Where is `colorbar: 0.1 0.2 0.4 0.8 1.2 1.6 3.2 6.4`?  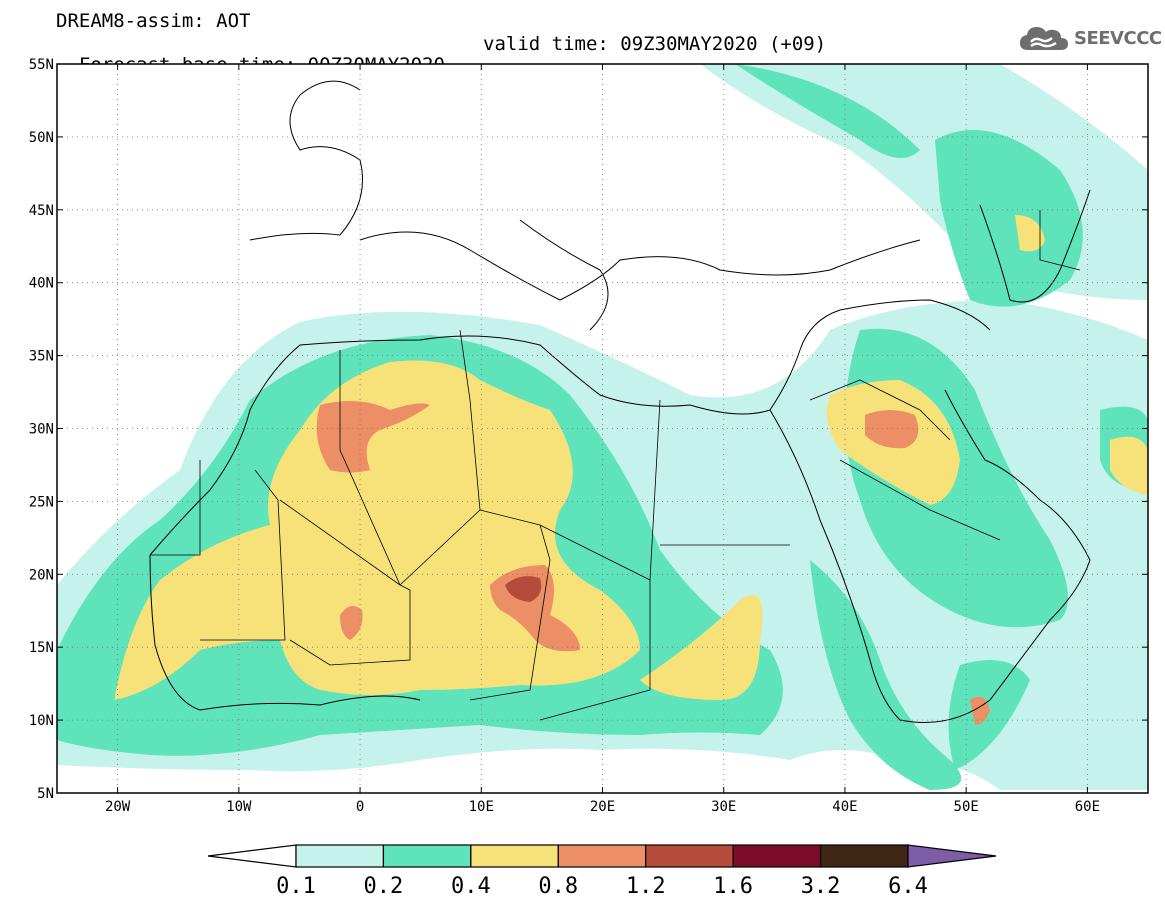
colorbar: 0.1 0.2 0.4 0.8 1.2 1.6 3.2 6.4 is located at coordinates (602, 871).